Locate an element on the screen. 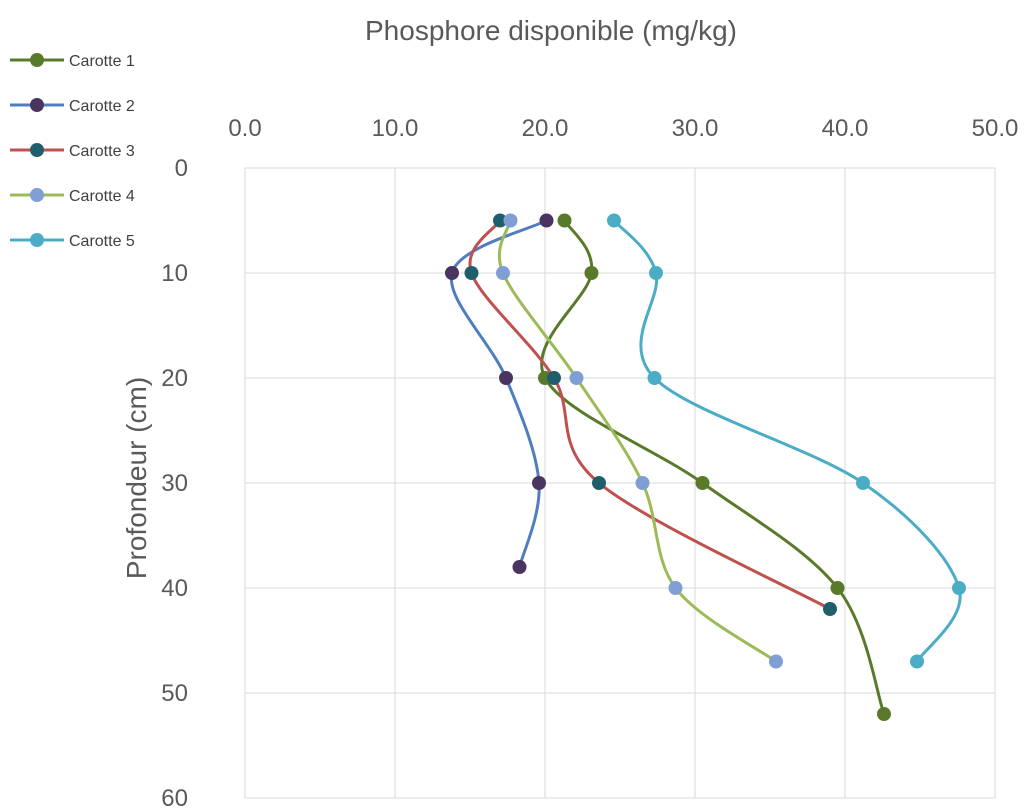 This screenshot has height=812, width=1030. x-tick-label: 10.0 is located at coordinates (395, 128).